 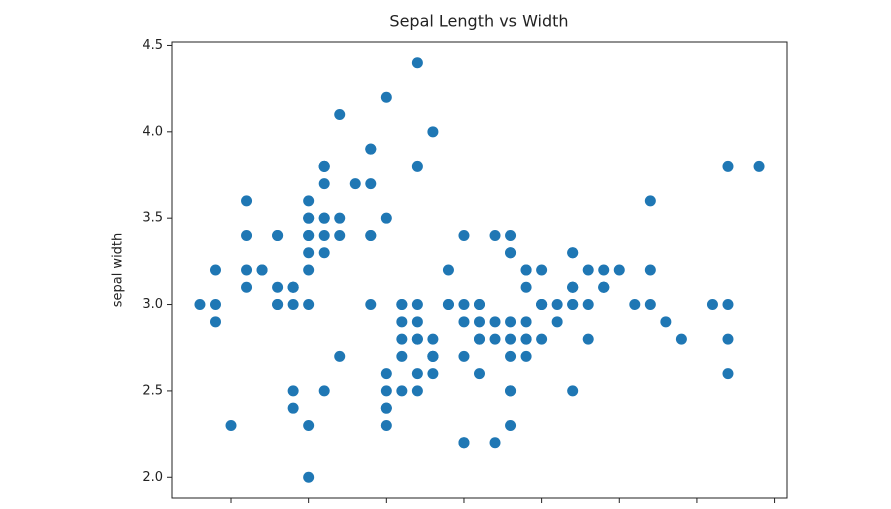 What do you see at coordinates (152, 131) in the screenshot?
I see `y-tick-label: 4.0` at bounding box center [152, 131].